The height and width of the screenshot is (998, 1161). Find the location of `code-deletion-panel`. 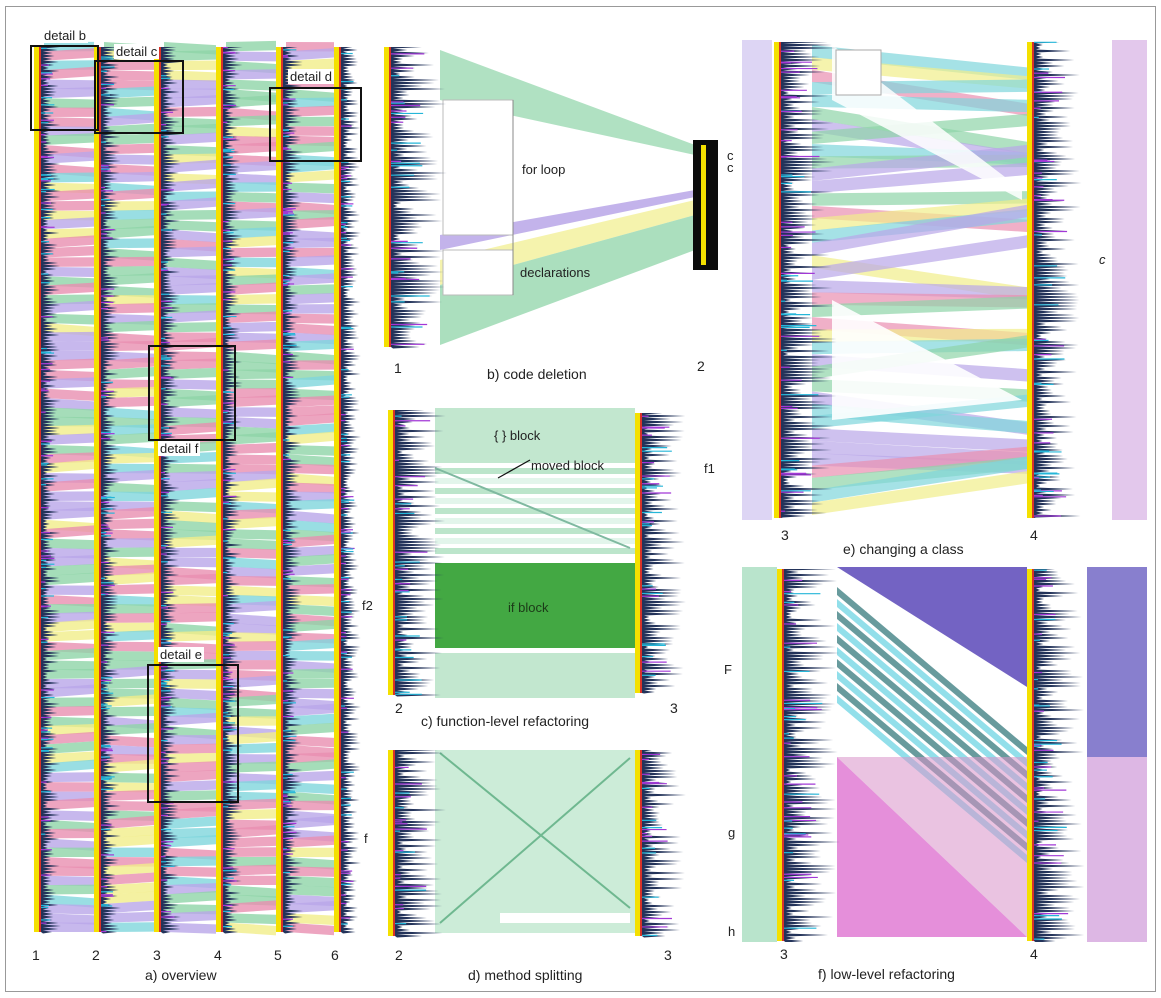

code-deletion-panel is located at coordinates (550, 197).